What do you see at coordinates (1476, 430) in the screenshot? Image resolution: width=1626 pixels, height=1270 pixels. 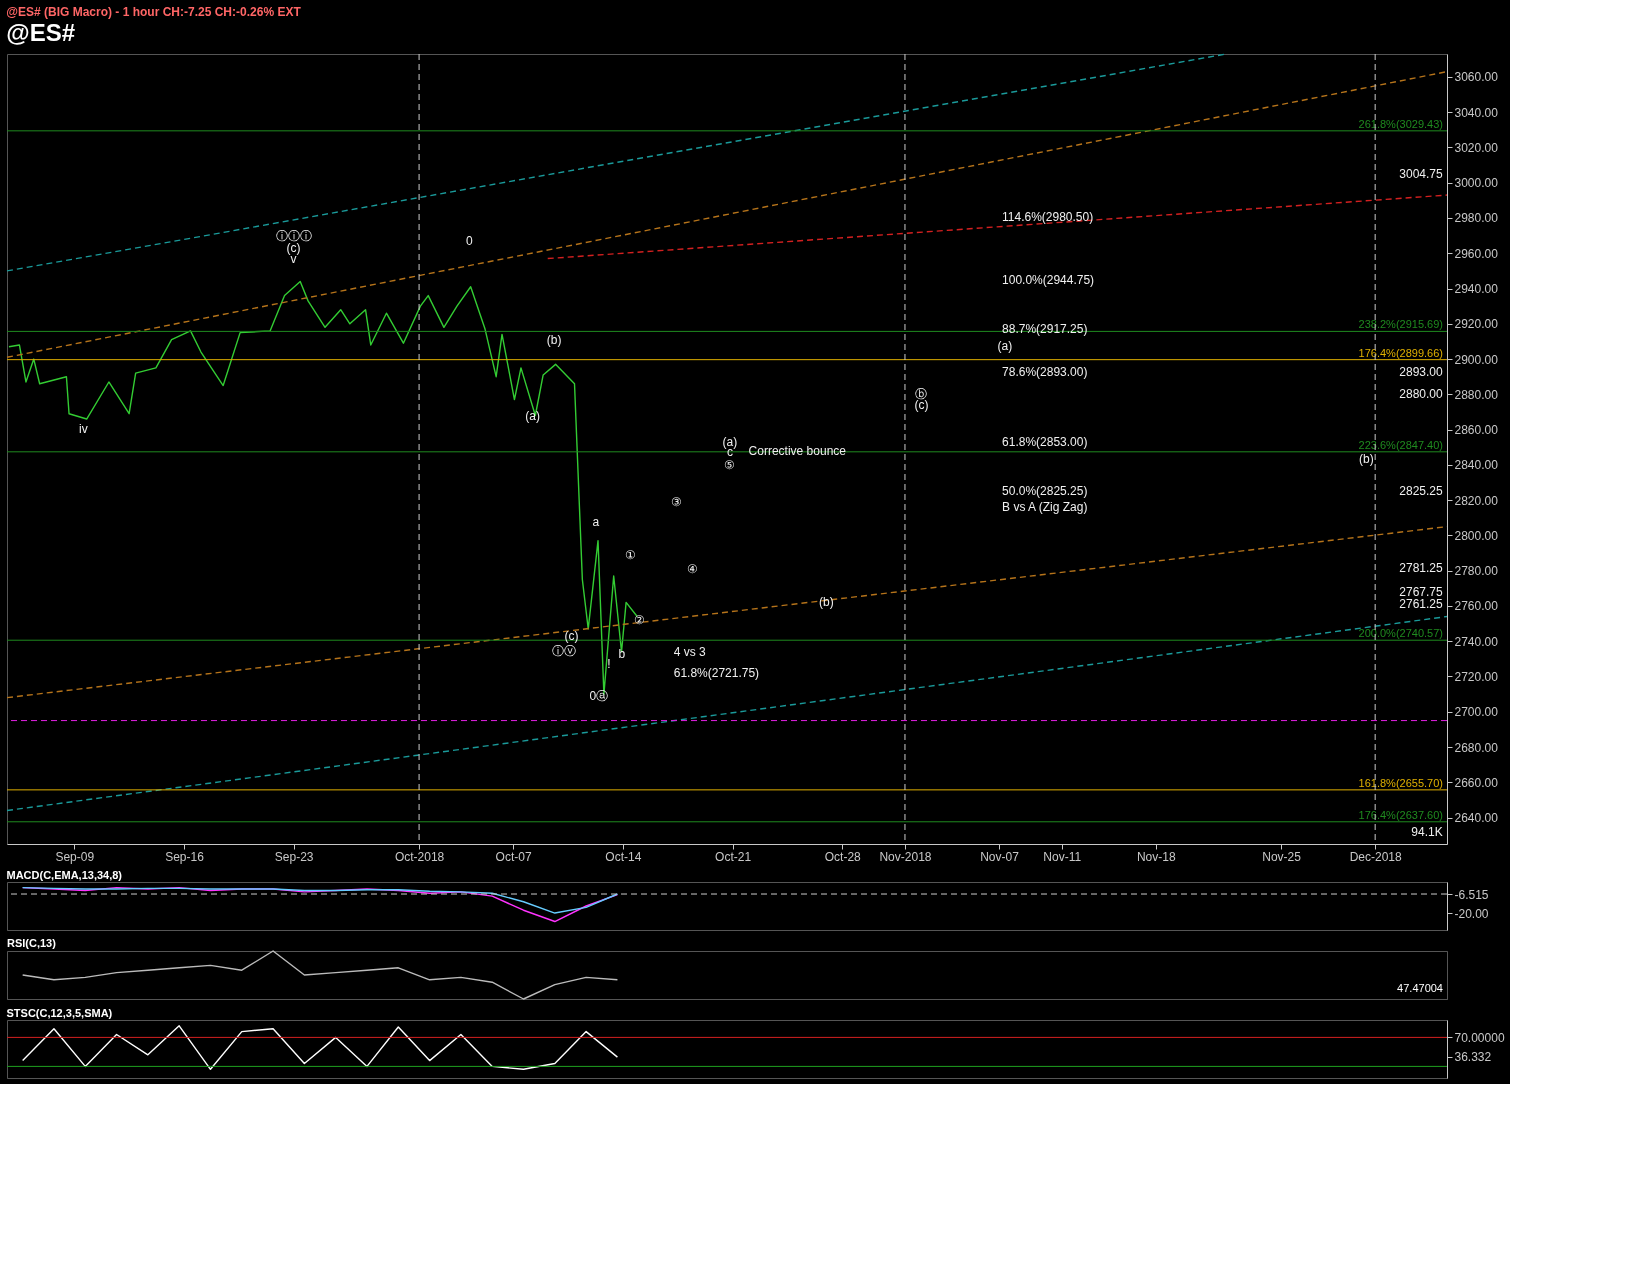 I see `y-tick-label: 2860.00` at bounding box center [1476, 430].